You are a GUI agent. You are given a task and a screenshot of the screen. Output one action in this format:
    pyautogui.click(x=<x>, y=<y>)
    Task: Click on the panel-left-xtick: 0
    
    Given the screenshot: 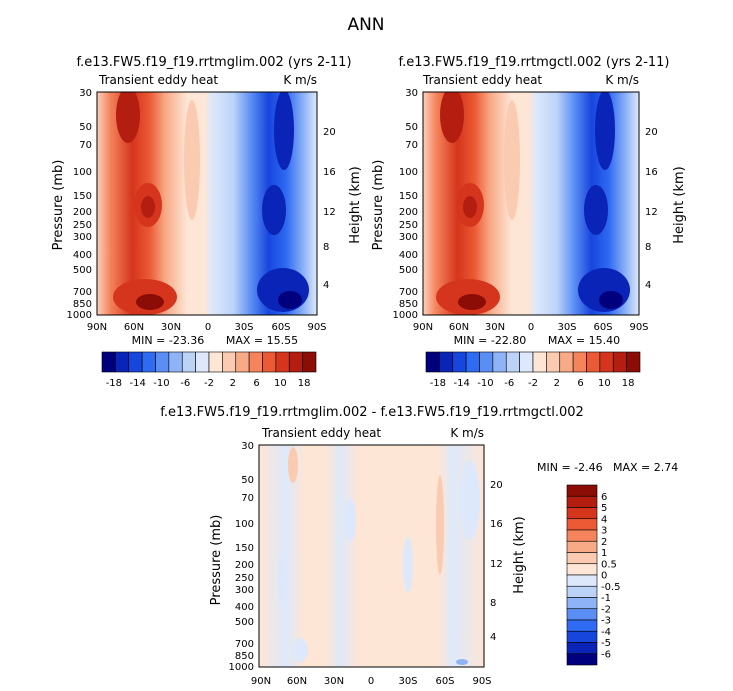 What is the action you would take?
    pyautogui.click(x=208, y=327)
    